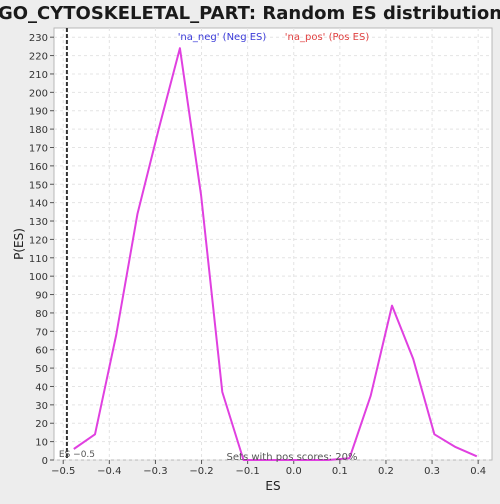 This screenshot has height=504, width=500. I want to click on y-tick-label: 110, so click(38, 259).